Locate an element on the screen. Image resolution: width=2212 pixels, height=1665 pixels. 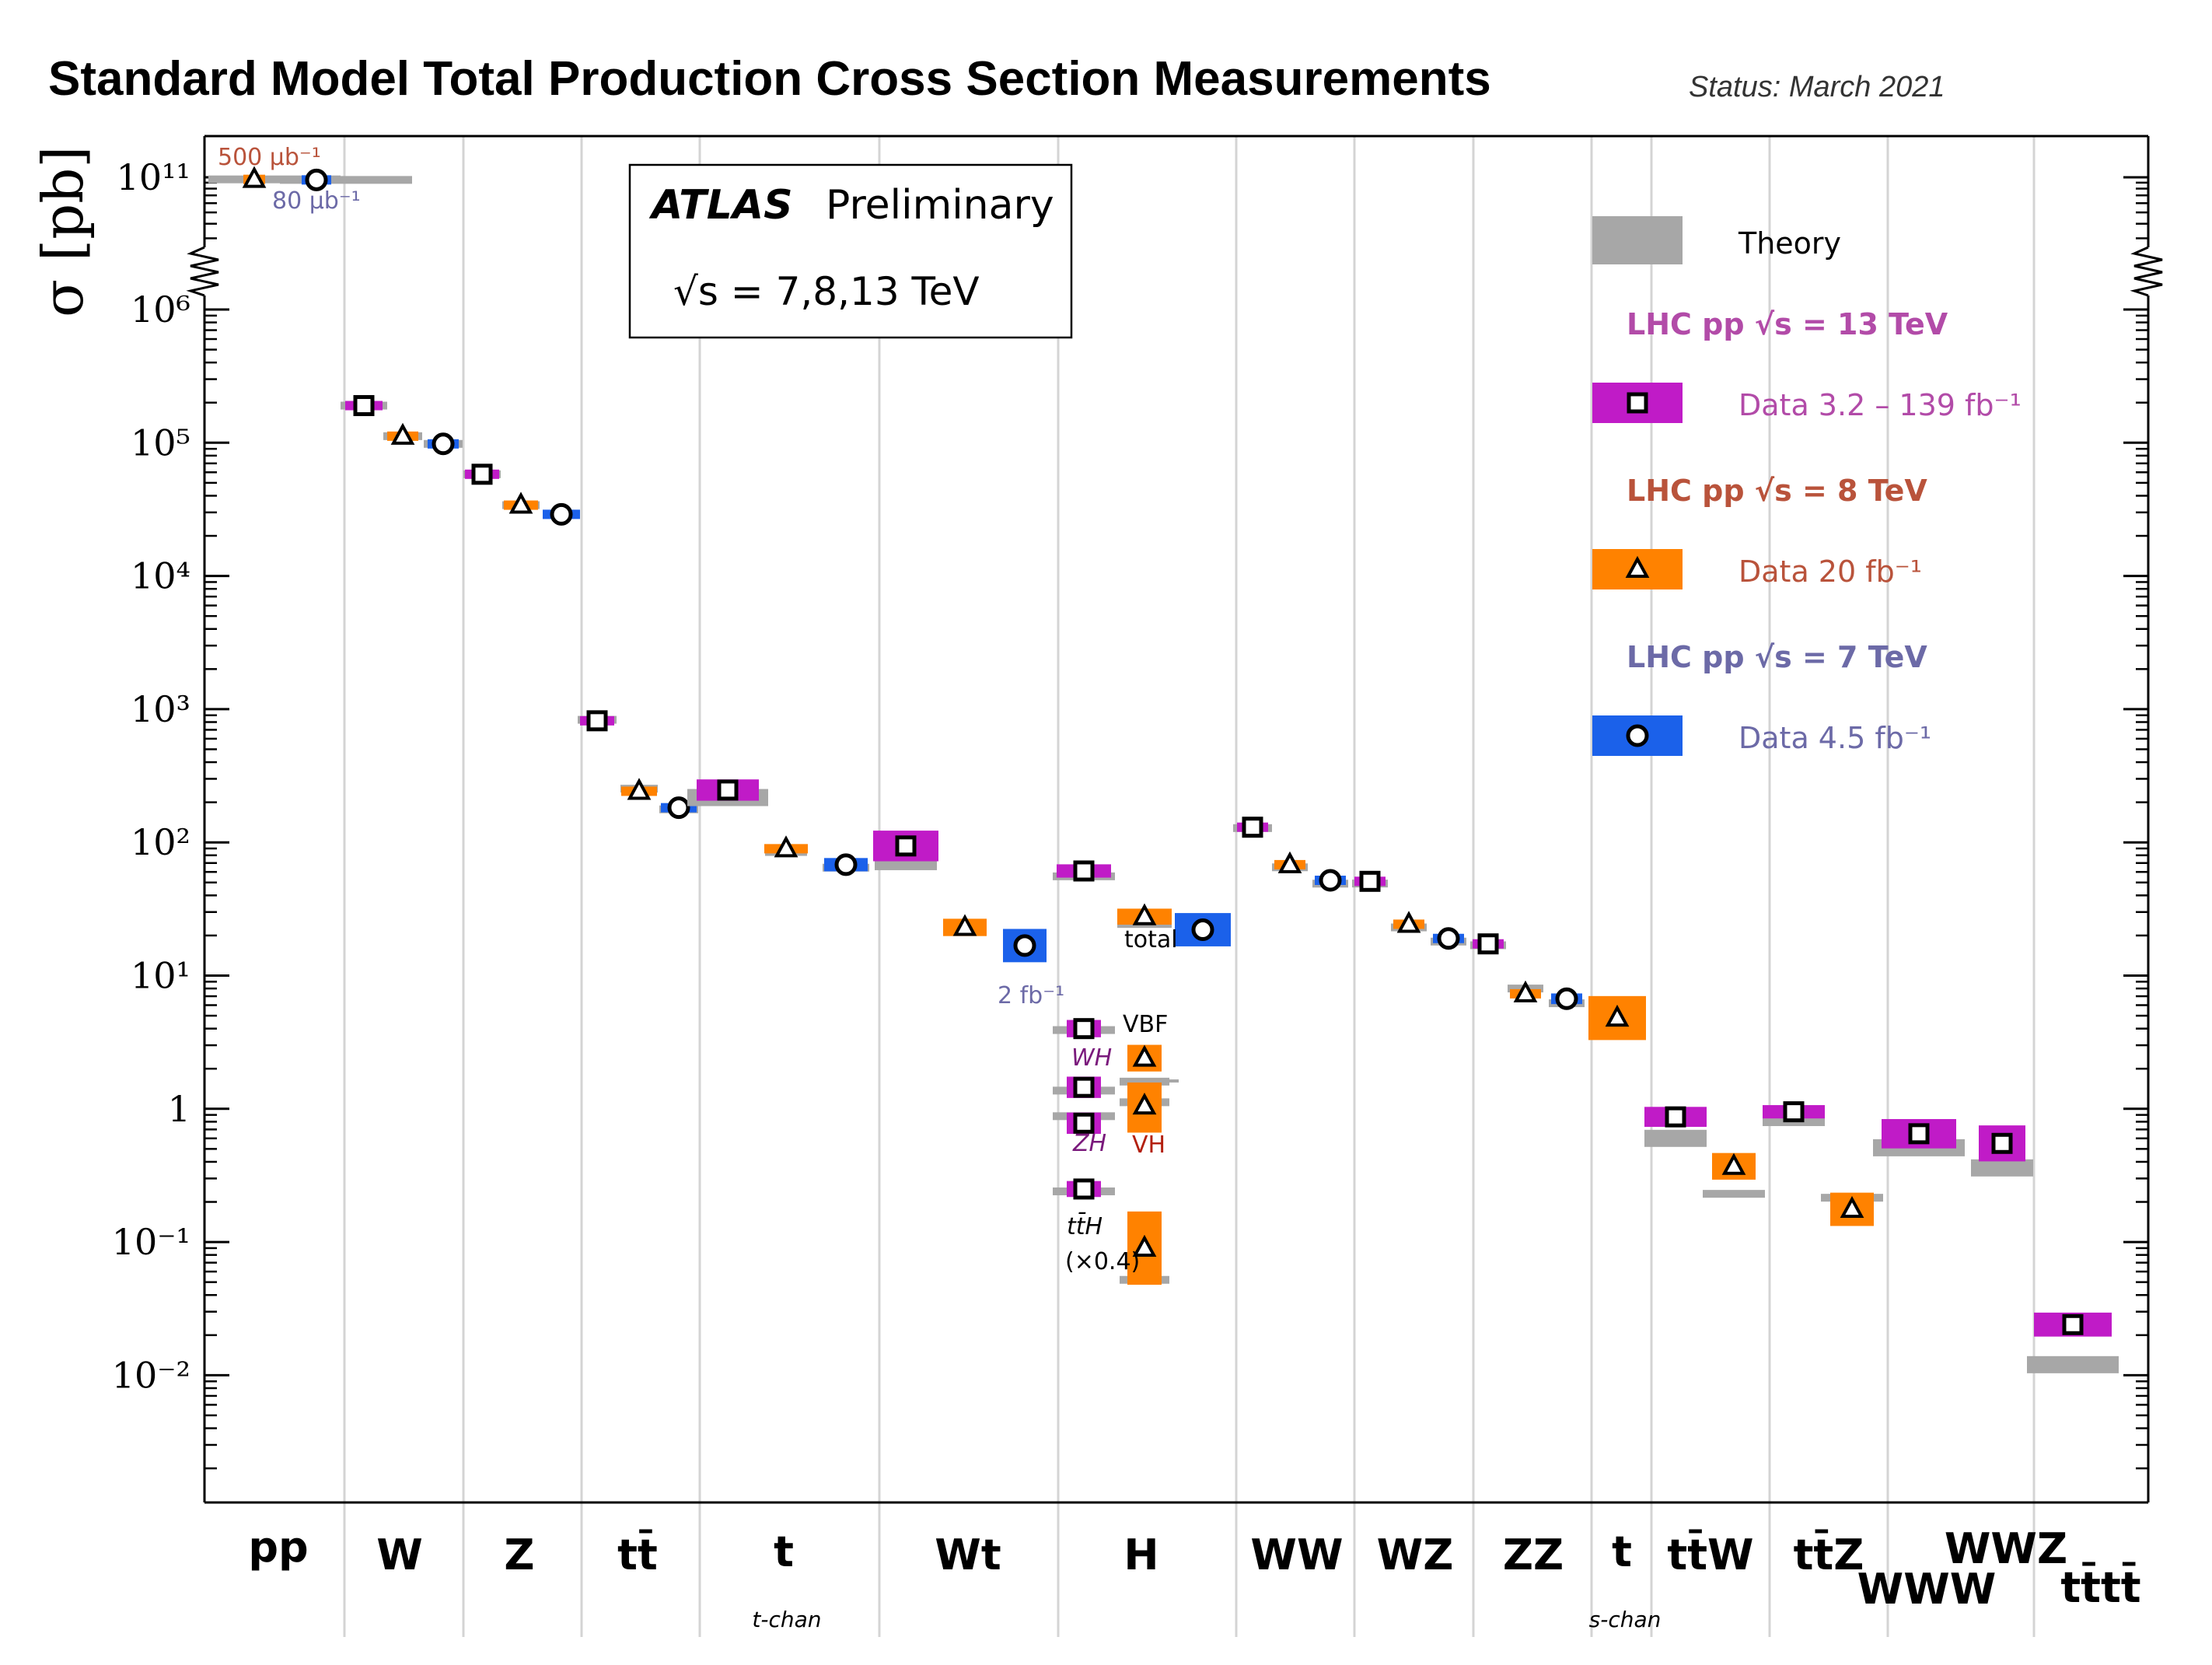
annotation-label: 2 fb⁻¹ is located at coordinates (1031, 996).